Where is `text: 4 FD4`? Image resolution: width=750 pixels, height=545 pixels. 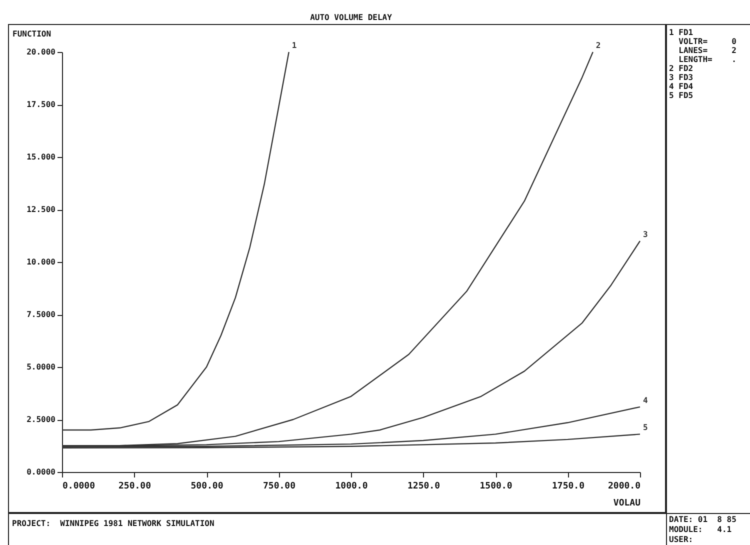
text: 4 FD4 is located at coordinates (681, 86).